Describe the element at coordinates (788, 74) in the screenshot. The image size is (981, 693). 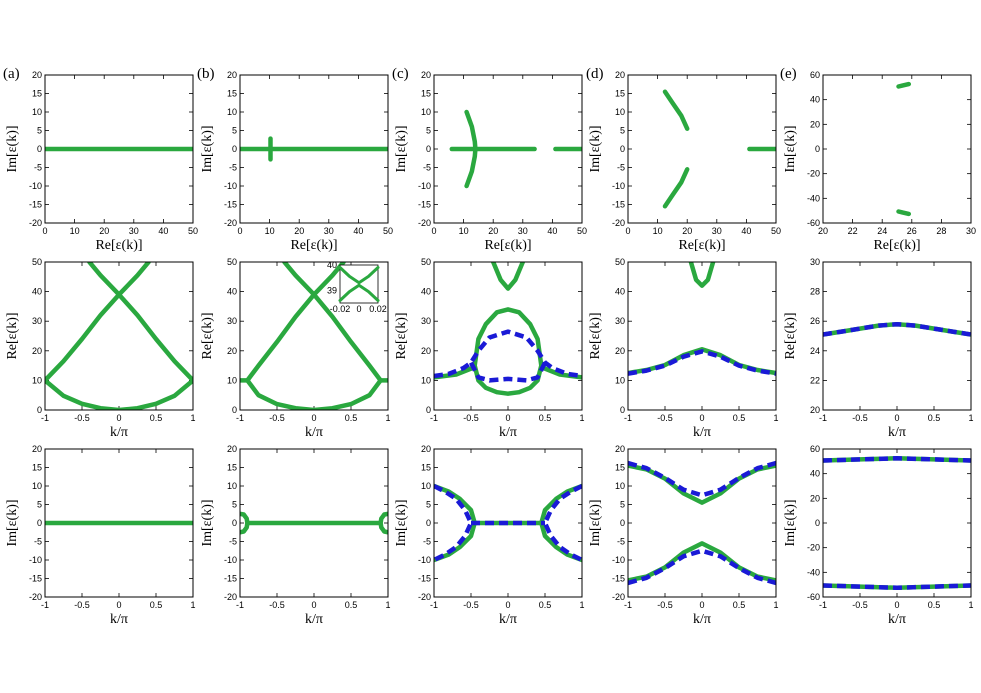
I see `column-label-e: (e)` at that location.